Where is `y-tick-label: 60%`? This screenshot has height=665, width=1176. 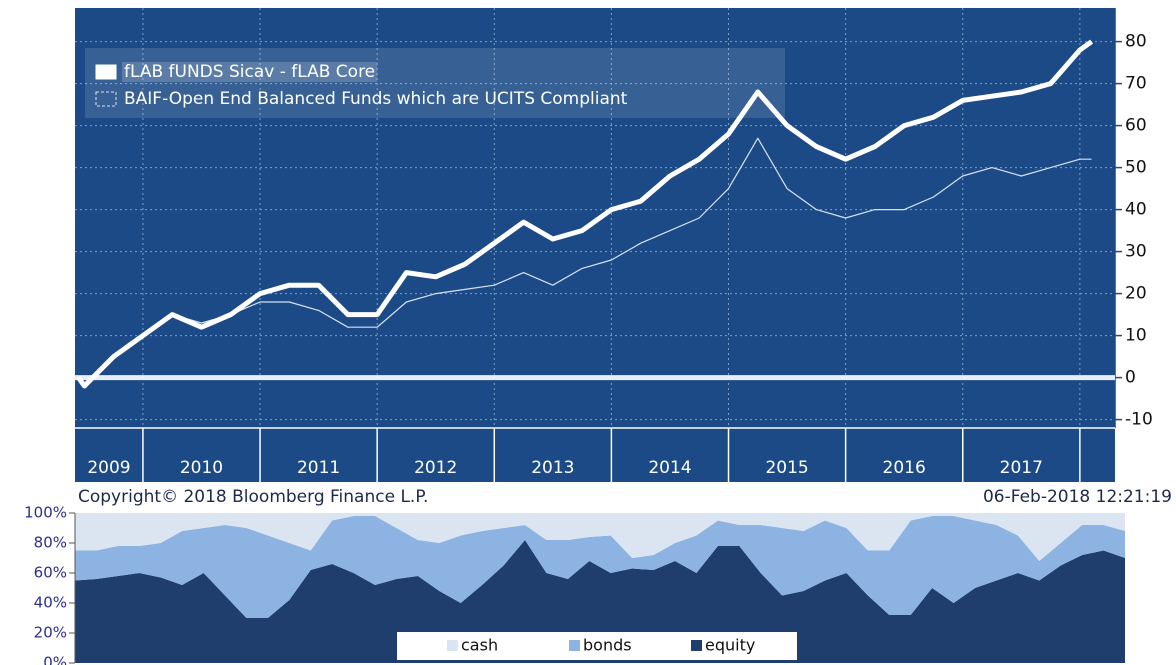
y-tick-label: 60% is located at coordinates (50, 573).